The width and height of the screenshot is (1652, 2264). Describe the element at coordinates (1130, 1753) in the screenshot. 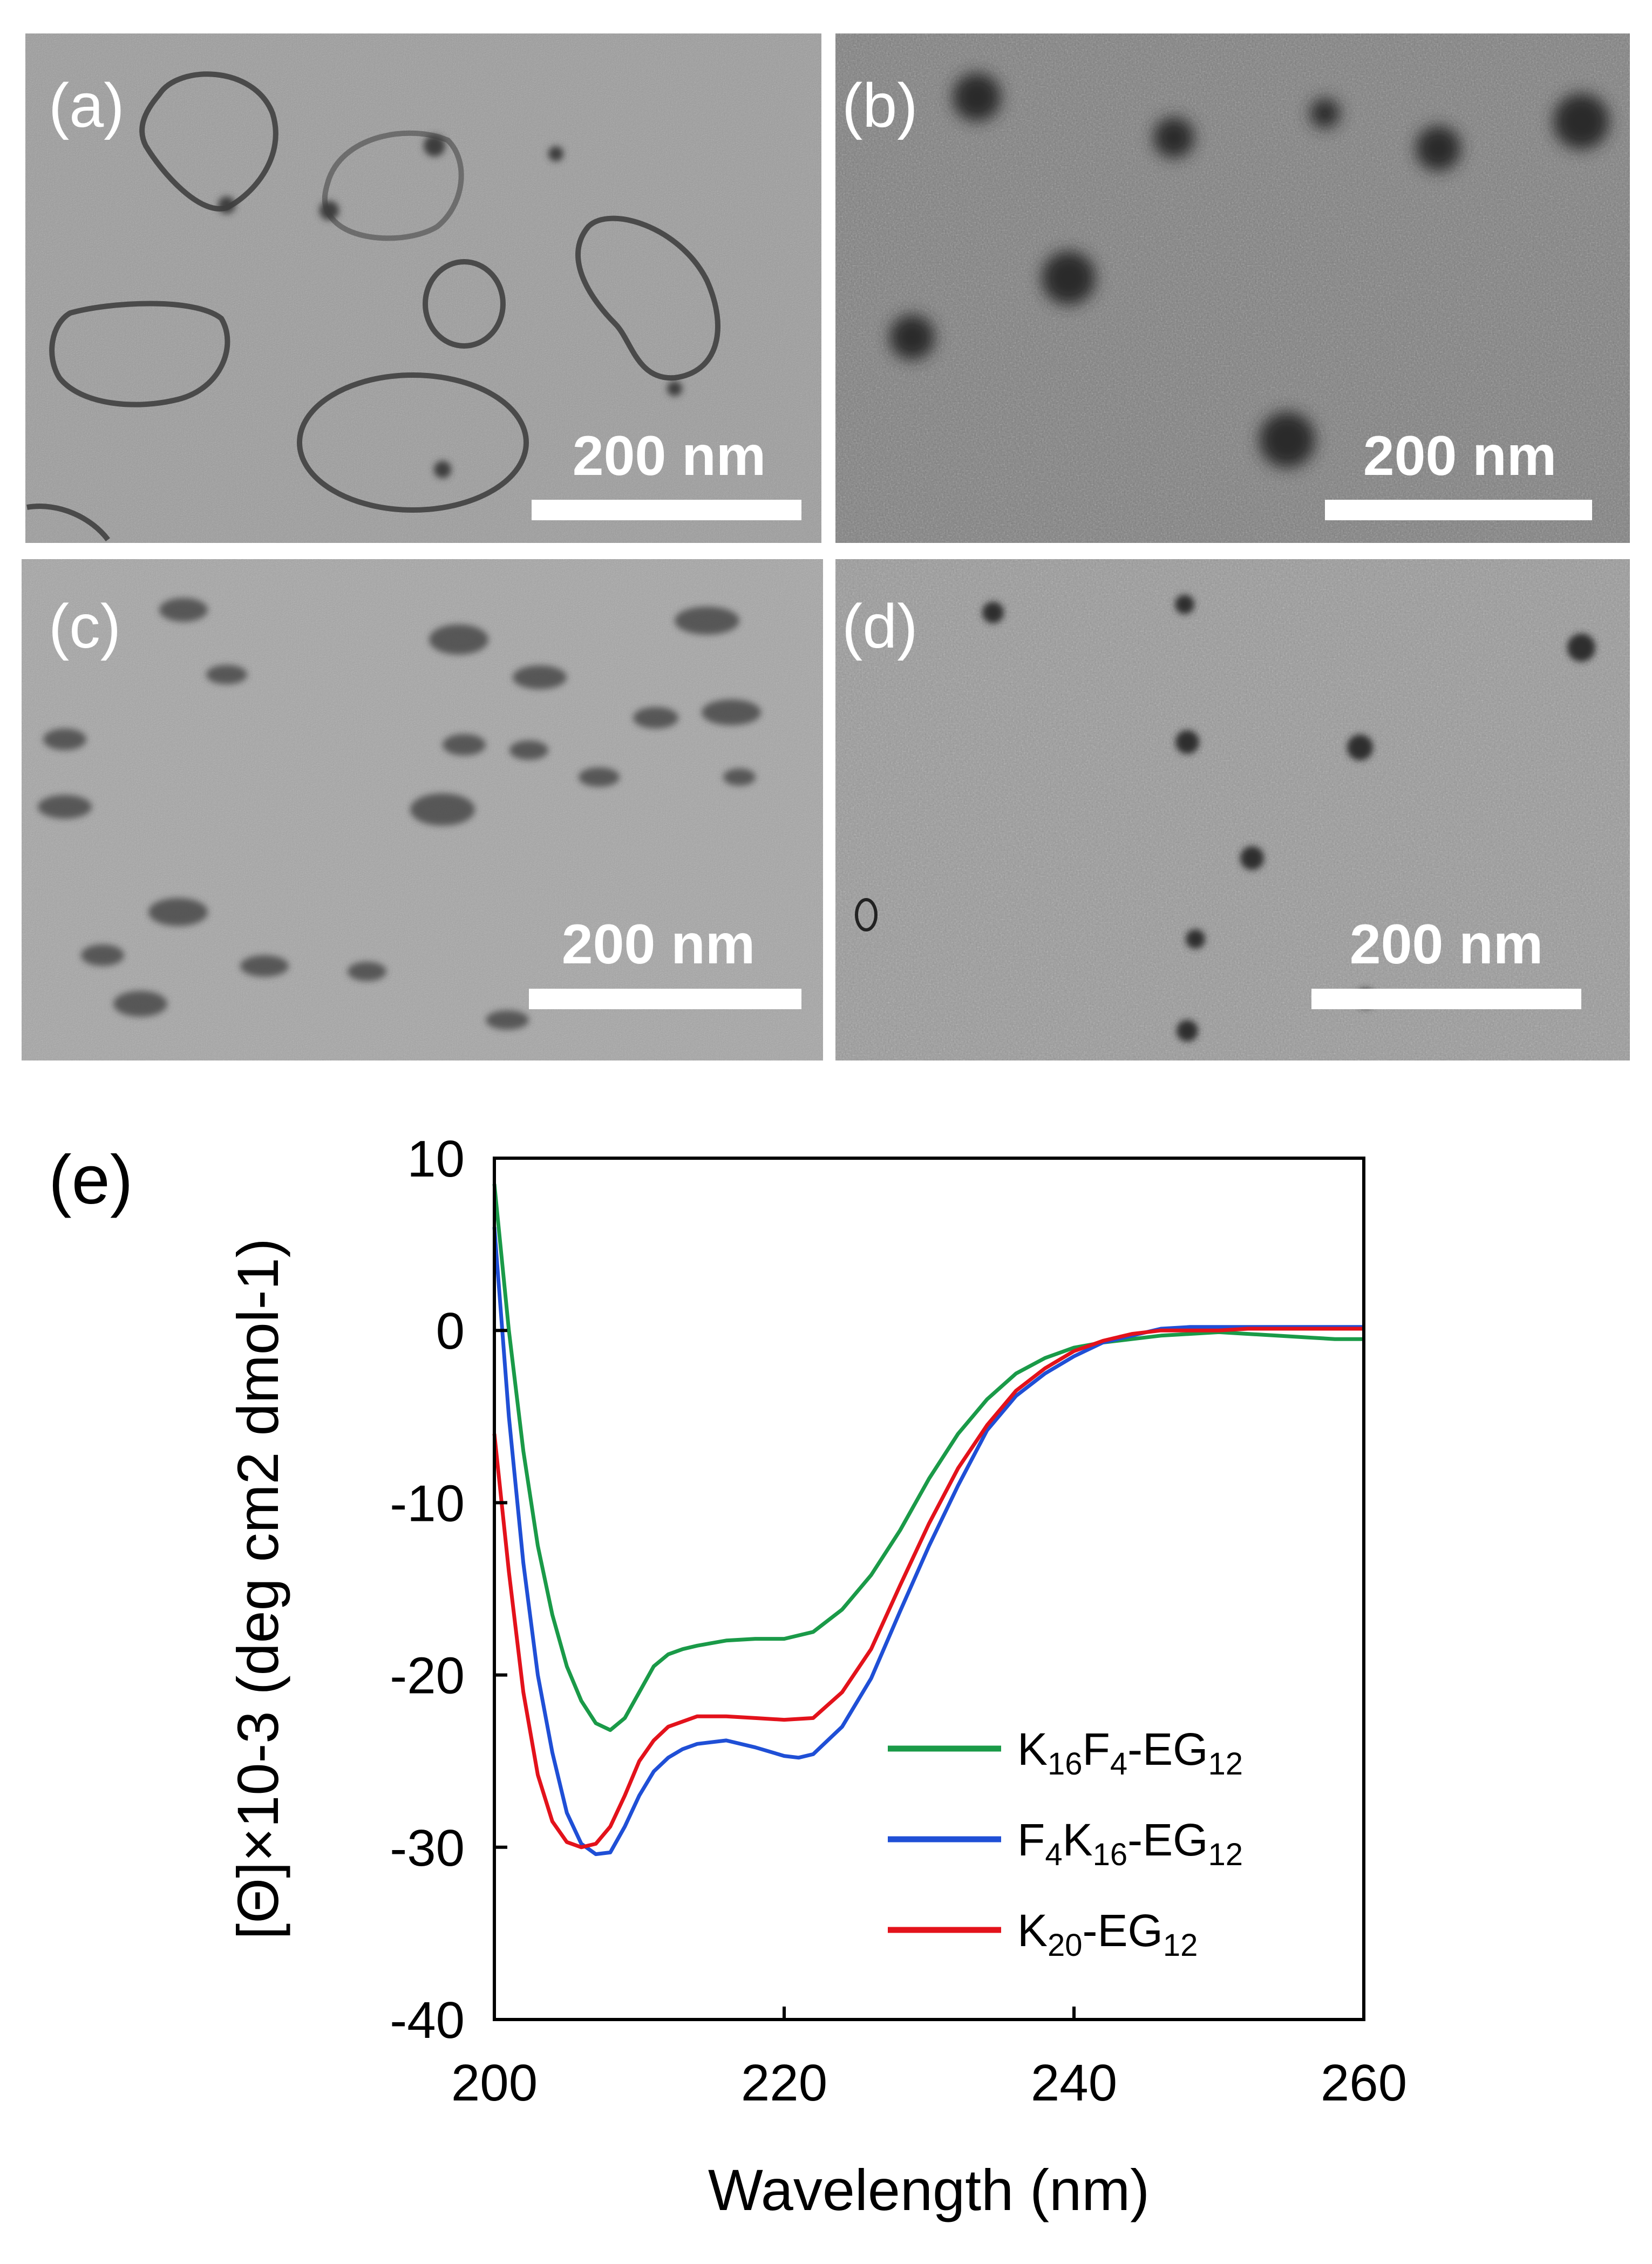

I see `legend-label-1: K16F4-EG12` at that location.